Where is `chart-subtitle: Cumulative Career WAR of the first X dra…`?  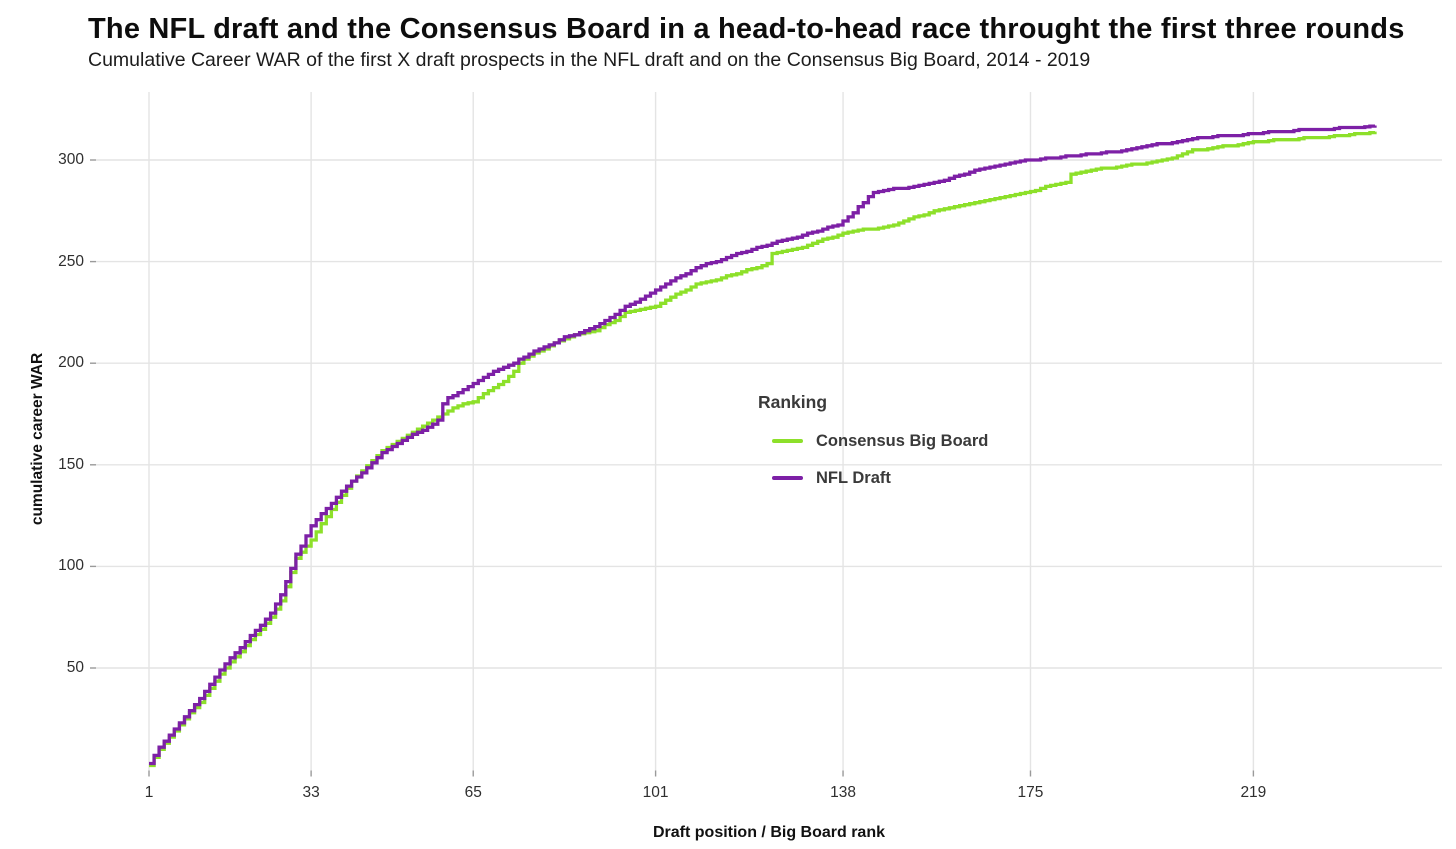
chart-subtitle: Cumulative Career WAR of the first X dra… is located at coordinates (589, 60).